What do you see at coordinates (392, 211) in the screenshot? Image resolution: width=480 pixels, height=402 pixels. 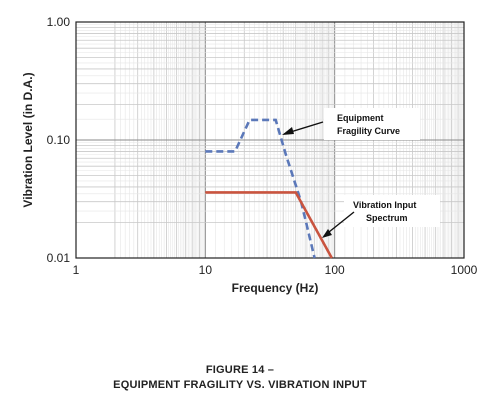 I see `annotation-spectrum-box` at bounding box center [392, 211].